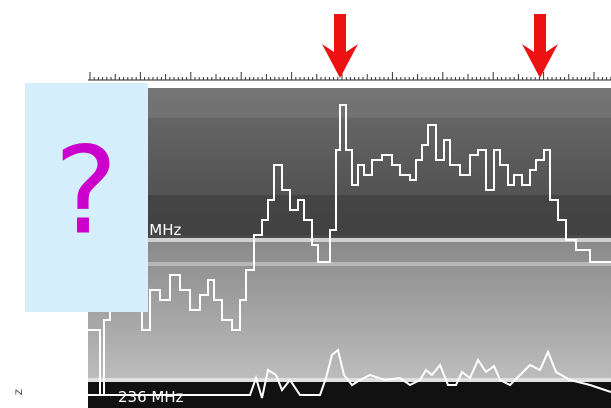 This screenshot has height=408, width=611. I want to click on lower-trace, so click(349, 373).